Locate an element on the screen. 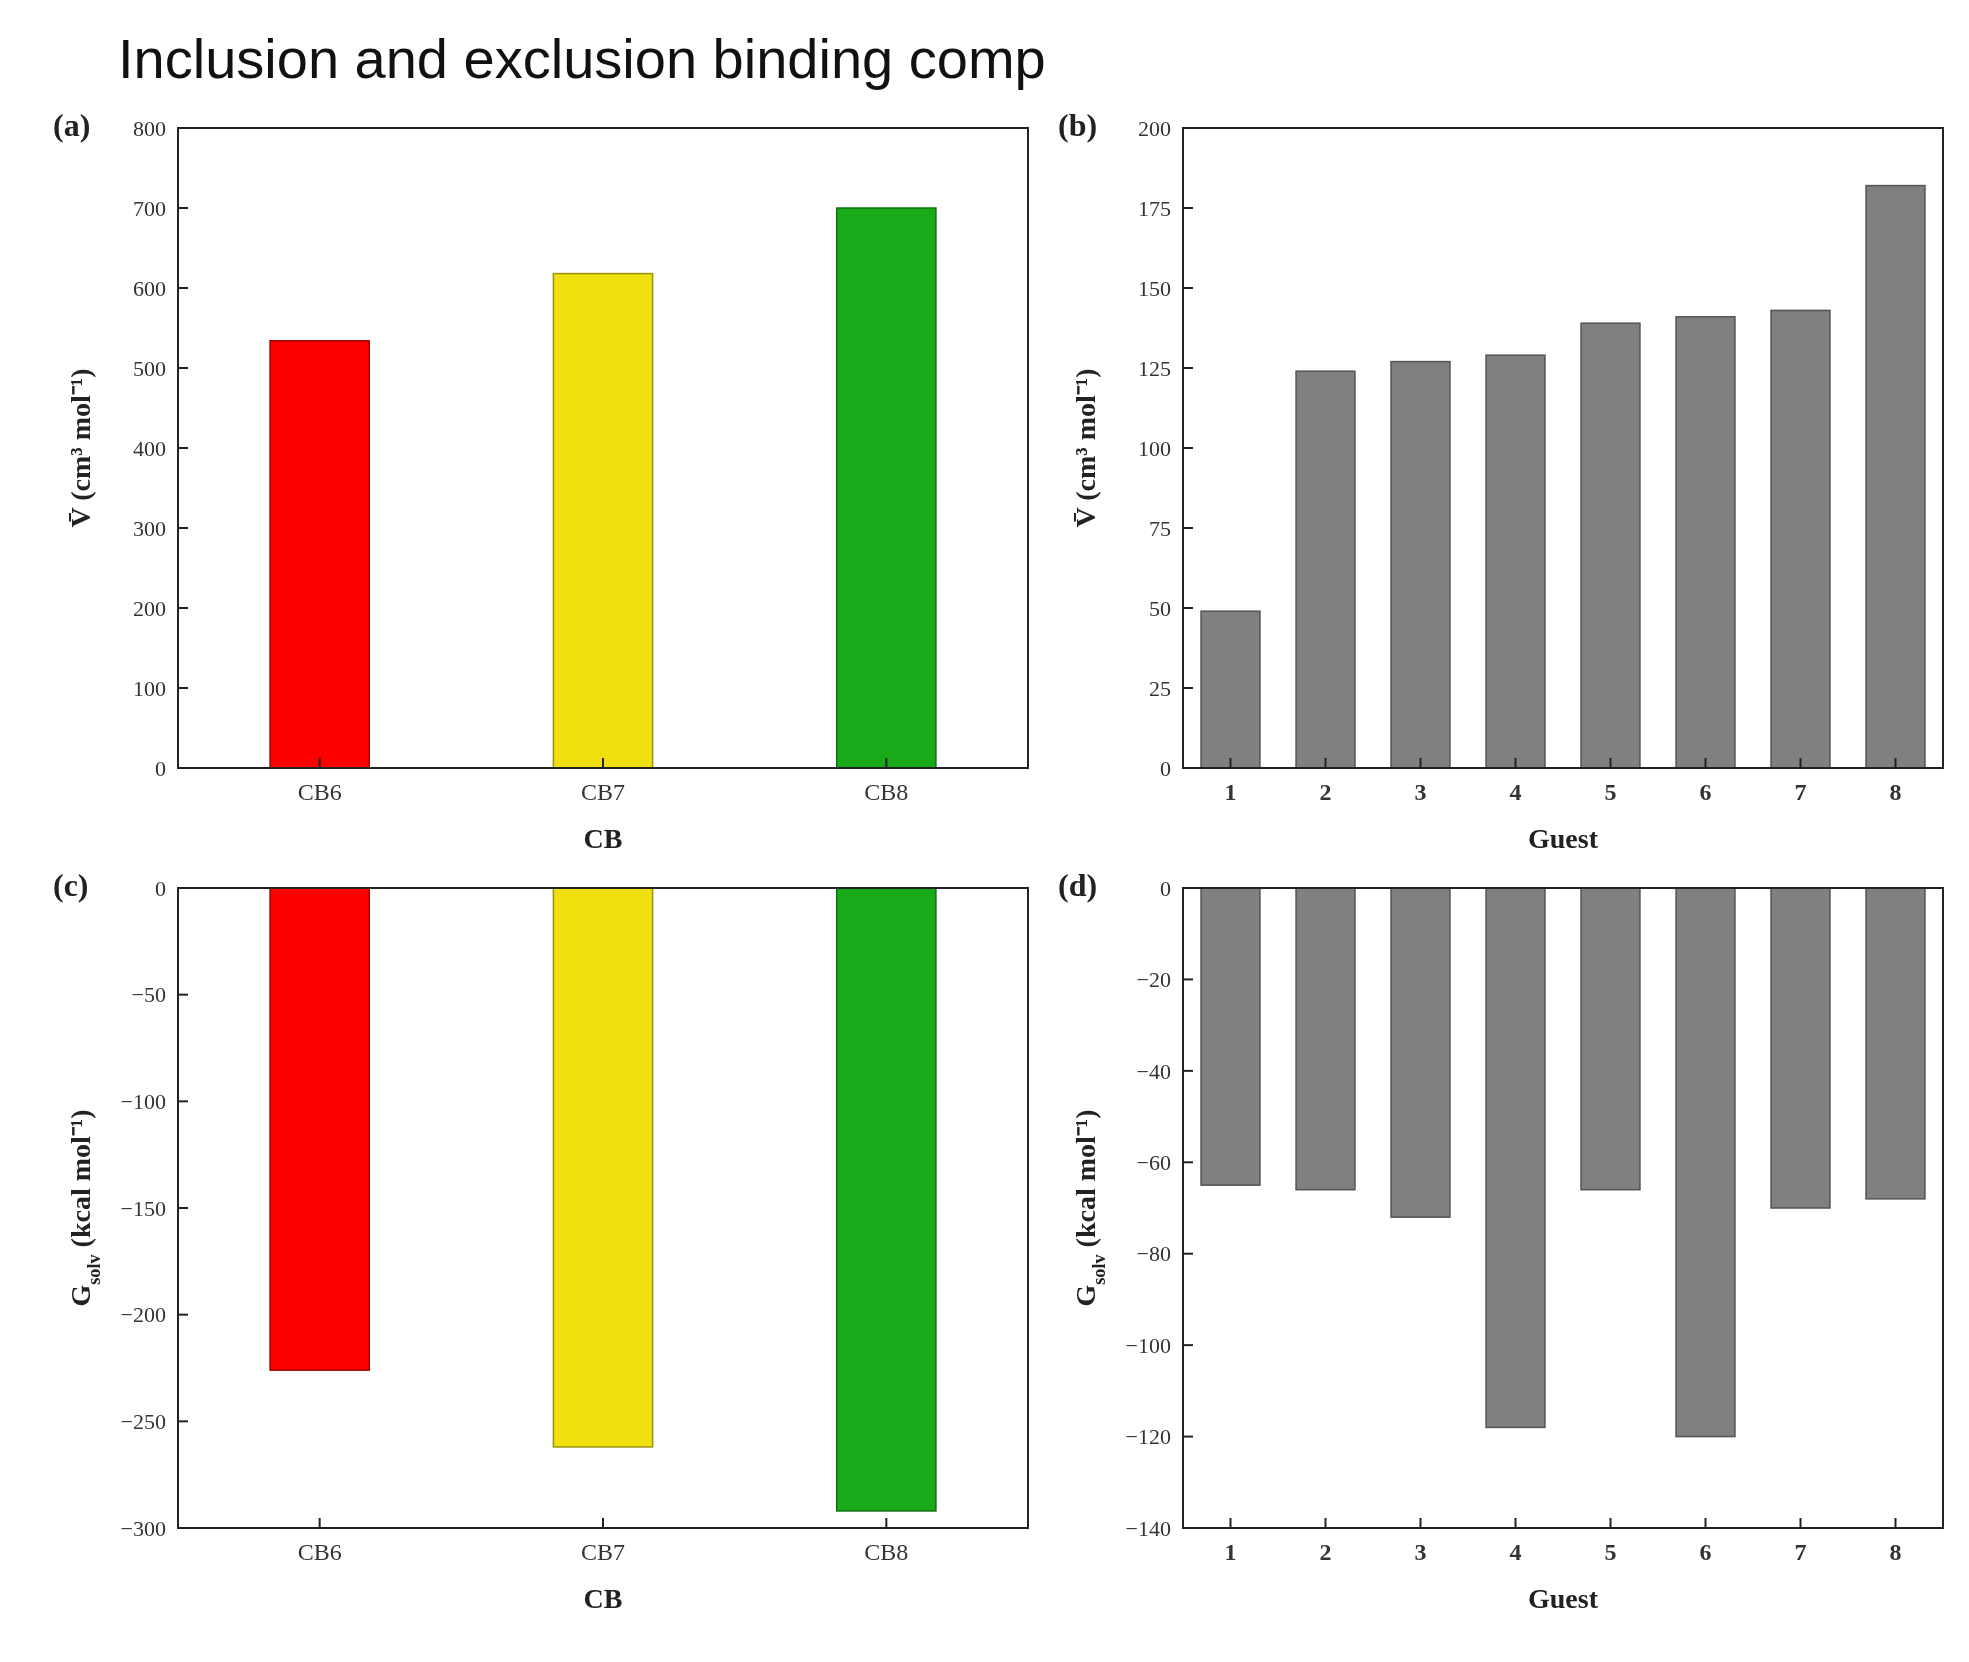  y-tick-label: 800 is located at coordinates (149, 128).